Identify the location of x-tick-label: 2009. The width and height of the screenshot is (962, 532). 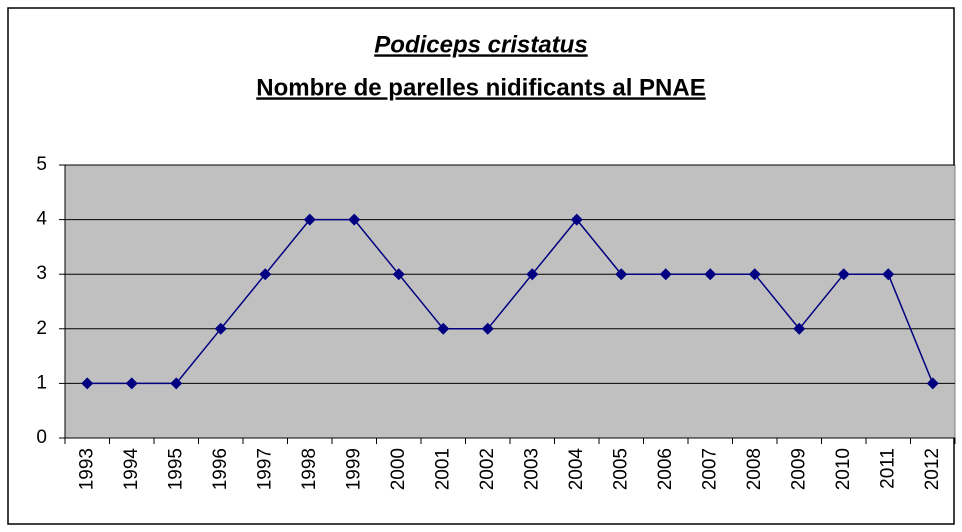
(798, 469).